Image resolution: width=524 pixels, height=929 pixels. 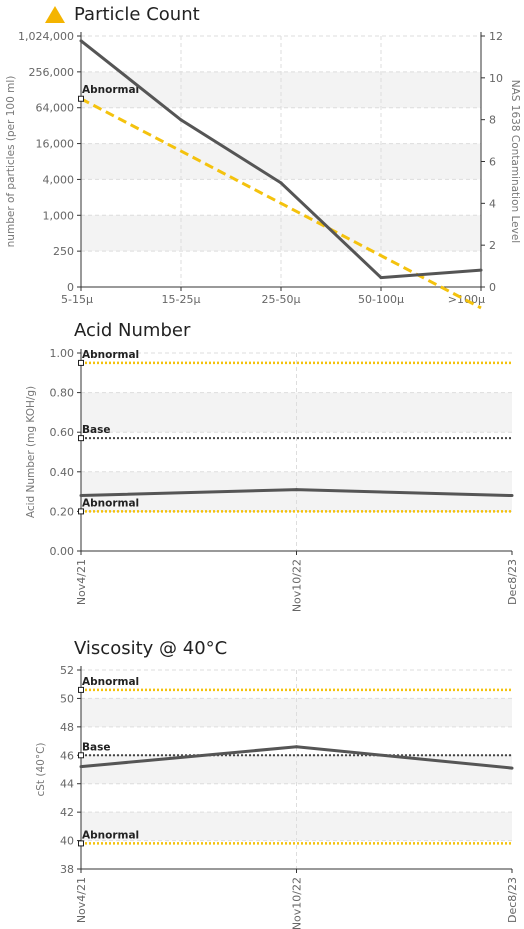 What do you see at coordinates (151, 648) in the screenshot?
I see `chart-title: Viscosity @ 40°C` at bounding box center [151, 648].